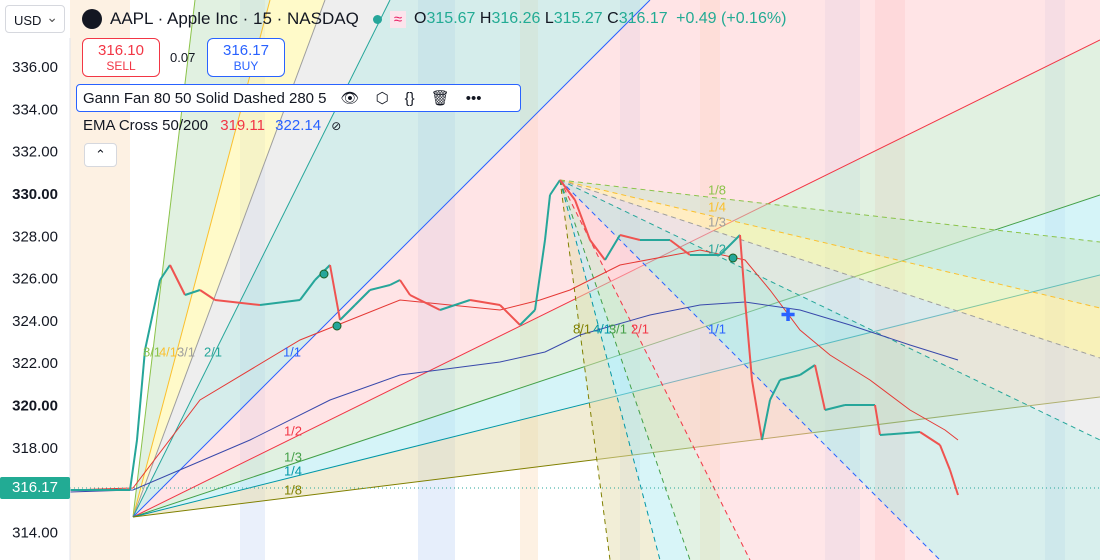  What do you see at coordinates (35, 405) in the screenshot?
I see `price-label: 320.00` at bounding box center [35, 405].